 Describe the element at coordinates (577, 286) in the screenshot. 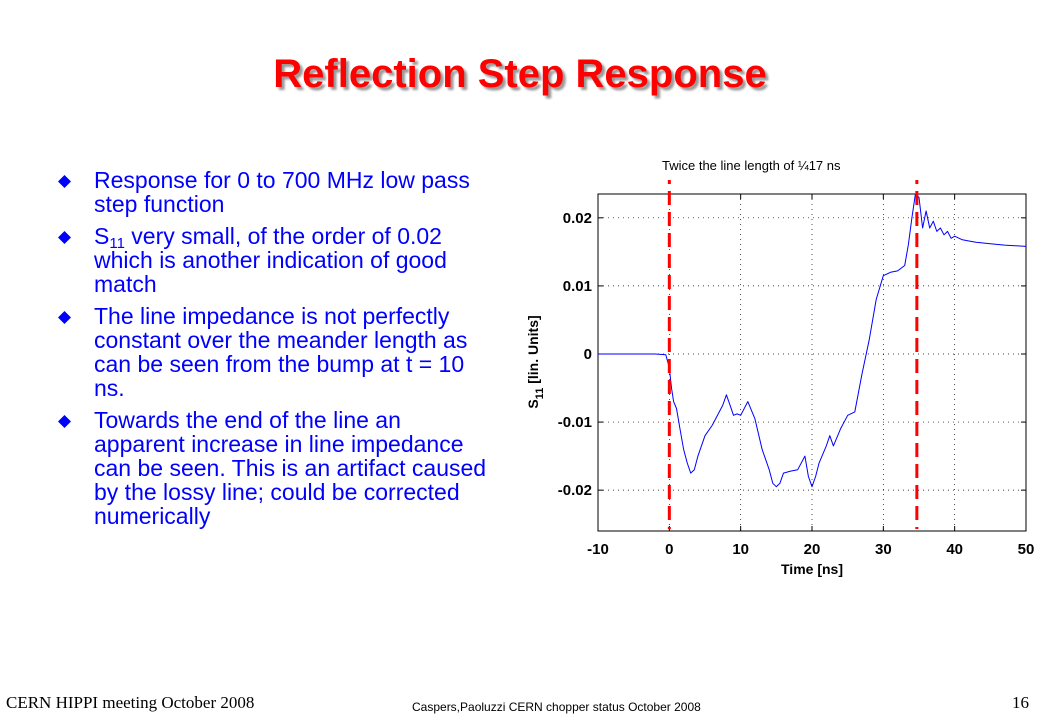

I see `y-tick-label: 0.01` at that location.